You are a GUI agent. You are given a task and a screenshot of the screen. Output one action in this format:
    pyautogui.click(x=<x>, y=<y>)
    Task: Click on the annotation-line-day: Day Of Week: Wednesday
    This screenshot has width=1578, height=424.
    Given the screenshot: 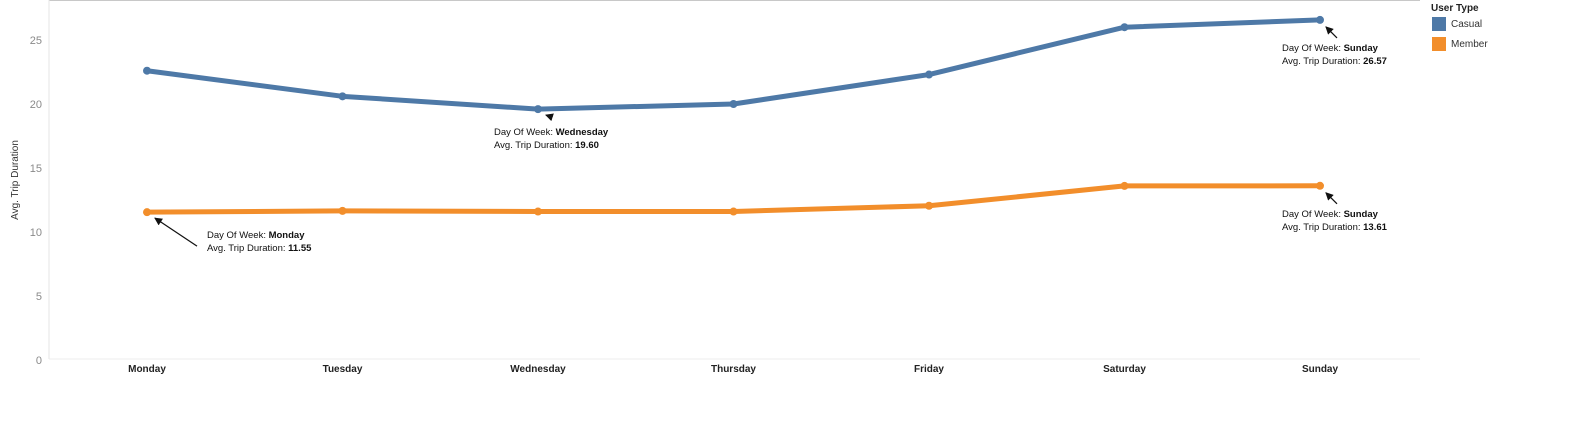 What is the action you would take?
    pyautogui.click(x=551, y=132)
    